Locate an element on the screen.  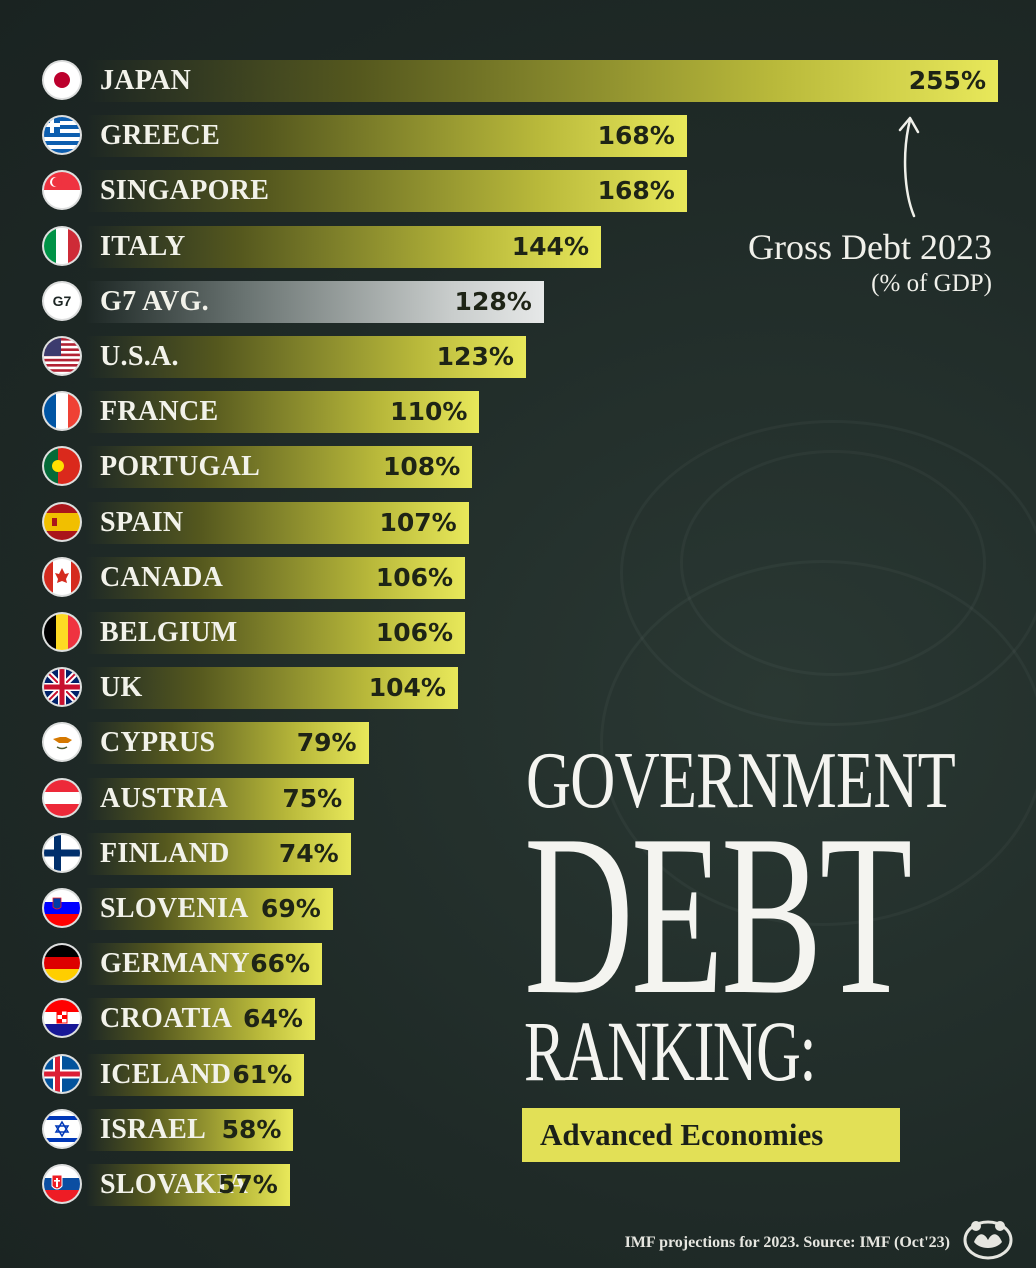
data-label: 107% is located at coordinates (418, 522).